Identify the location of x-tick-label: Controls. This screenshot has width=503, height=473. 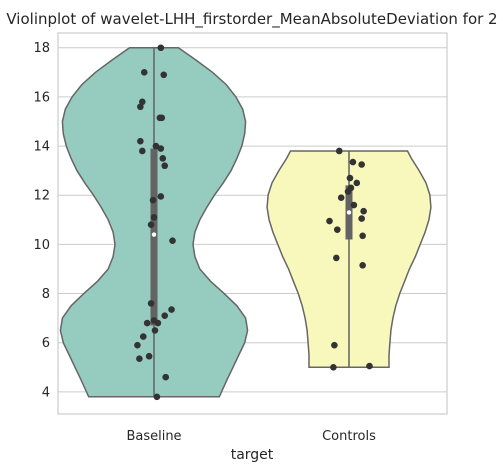
(349, 436).